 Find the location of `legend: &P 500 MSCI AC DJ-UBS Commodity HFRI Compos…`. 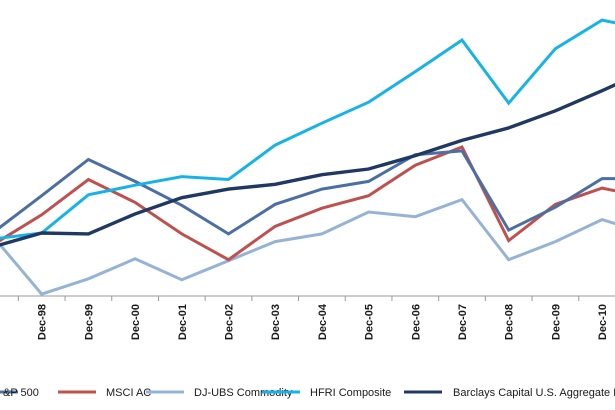

legend: &P 500 MSCI AC DJ-UBS Commodity HFRI Compos… is located at coordinates (307, 393).